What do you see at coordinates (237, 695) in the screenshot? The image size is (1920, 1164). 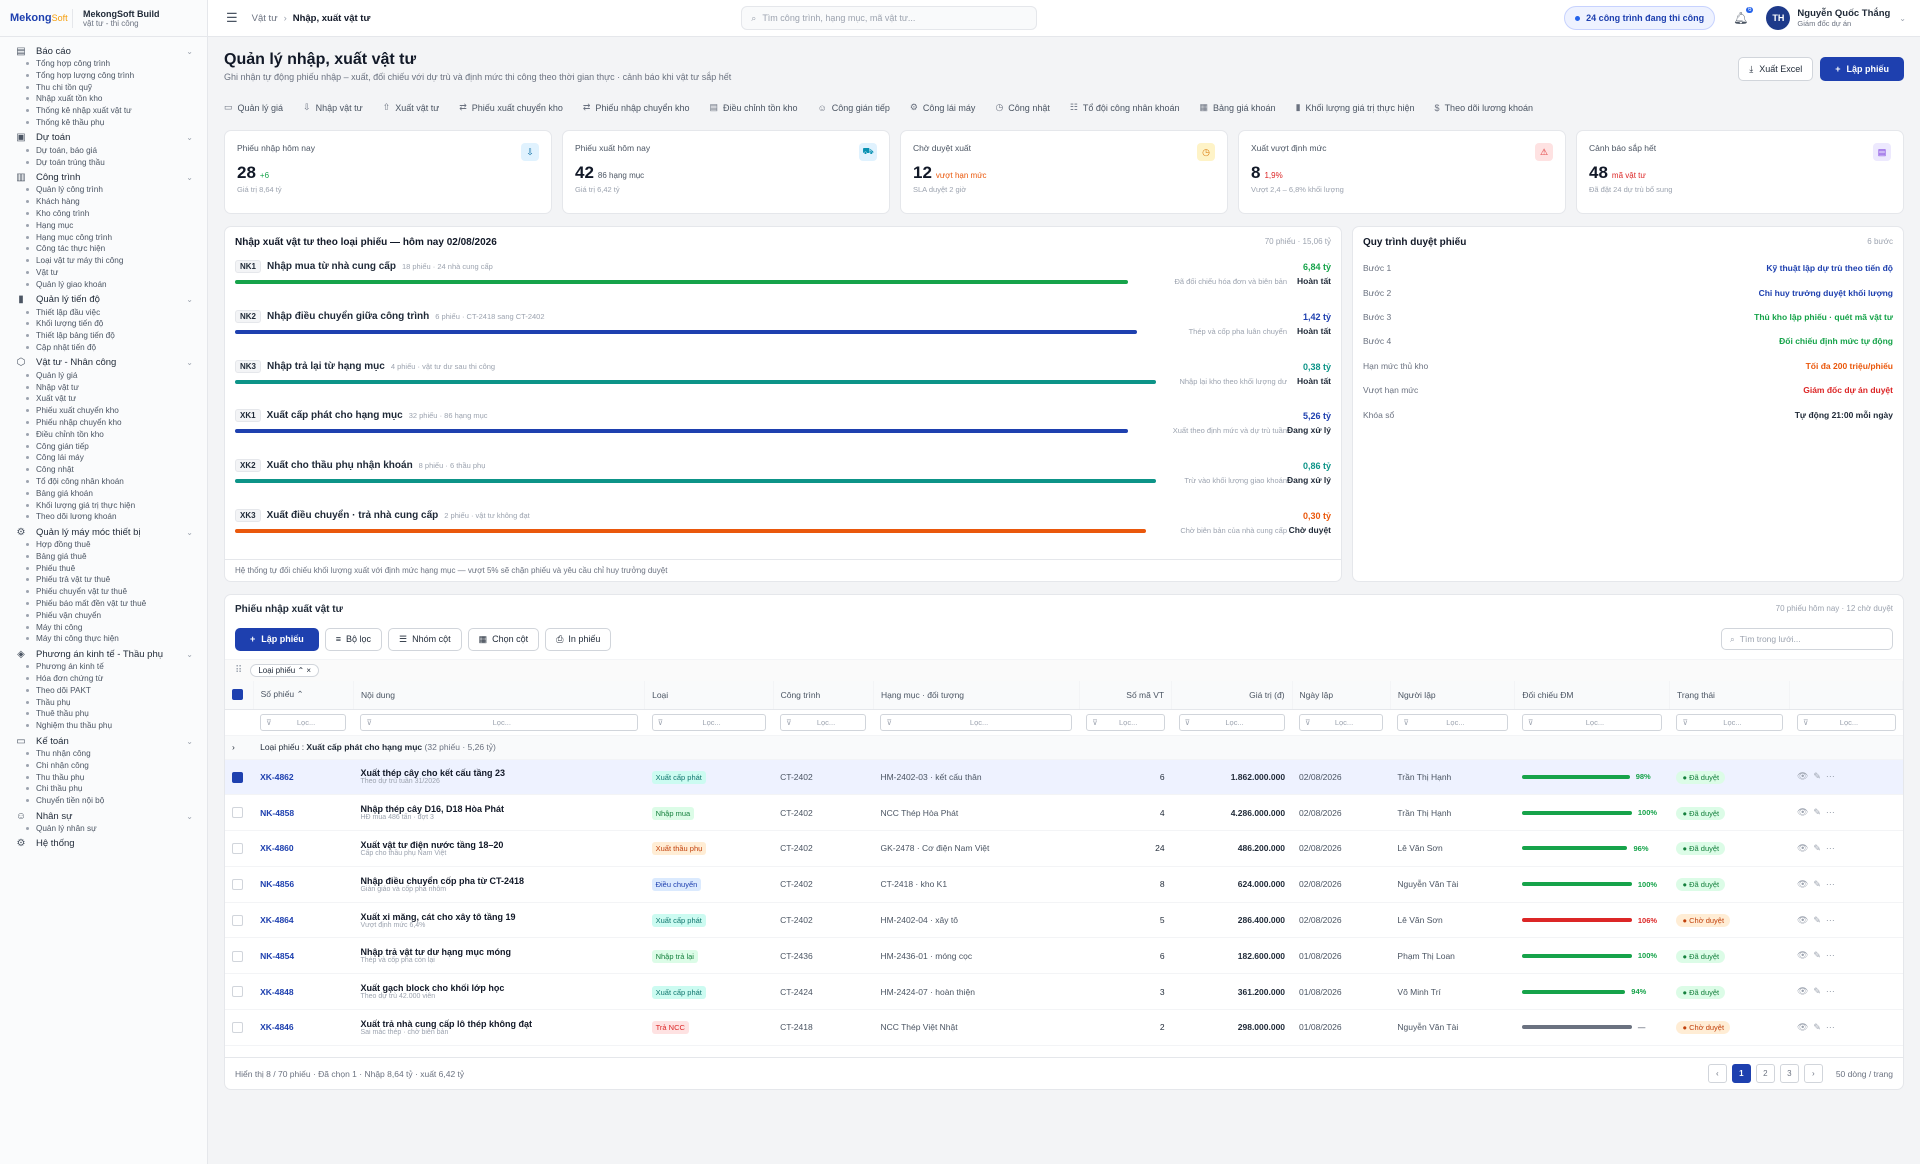 I see `select-all-checkbox` at bounding box center [237, 695].